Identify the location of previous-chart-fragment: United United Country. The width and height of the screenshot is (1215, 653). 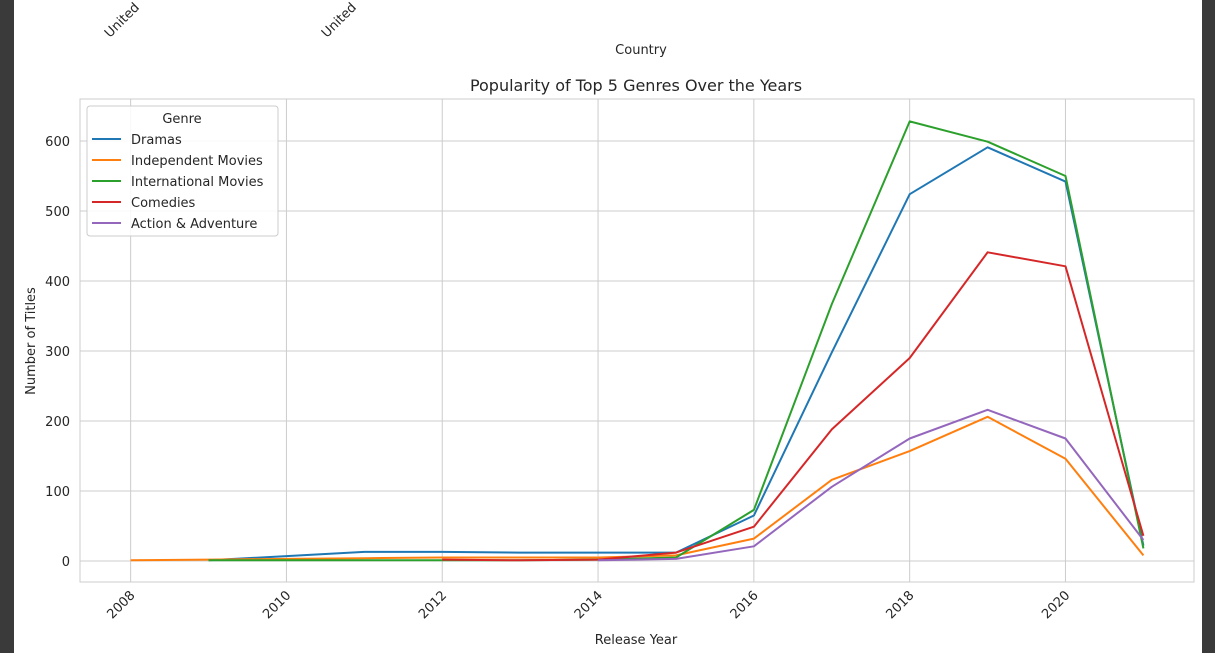
(384, 29).